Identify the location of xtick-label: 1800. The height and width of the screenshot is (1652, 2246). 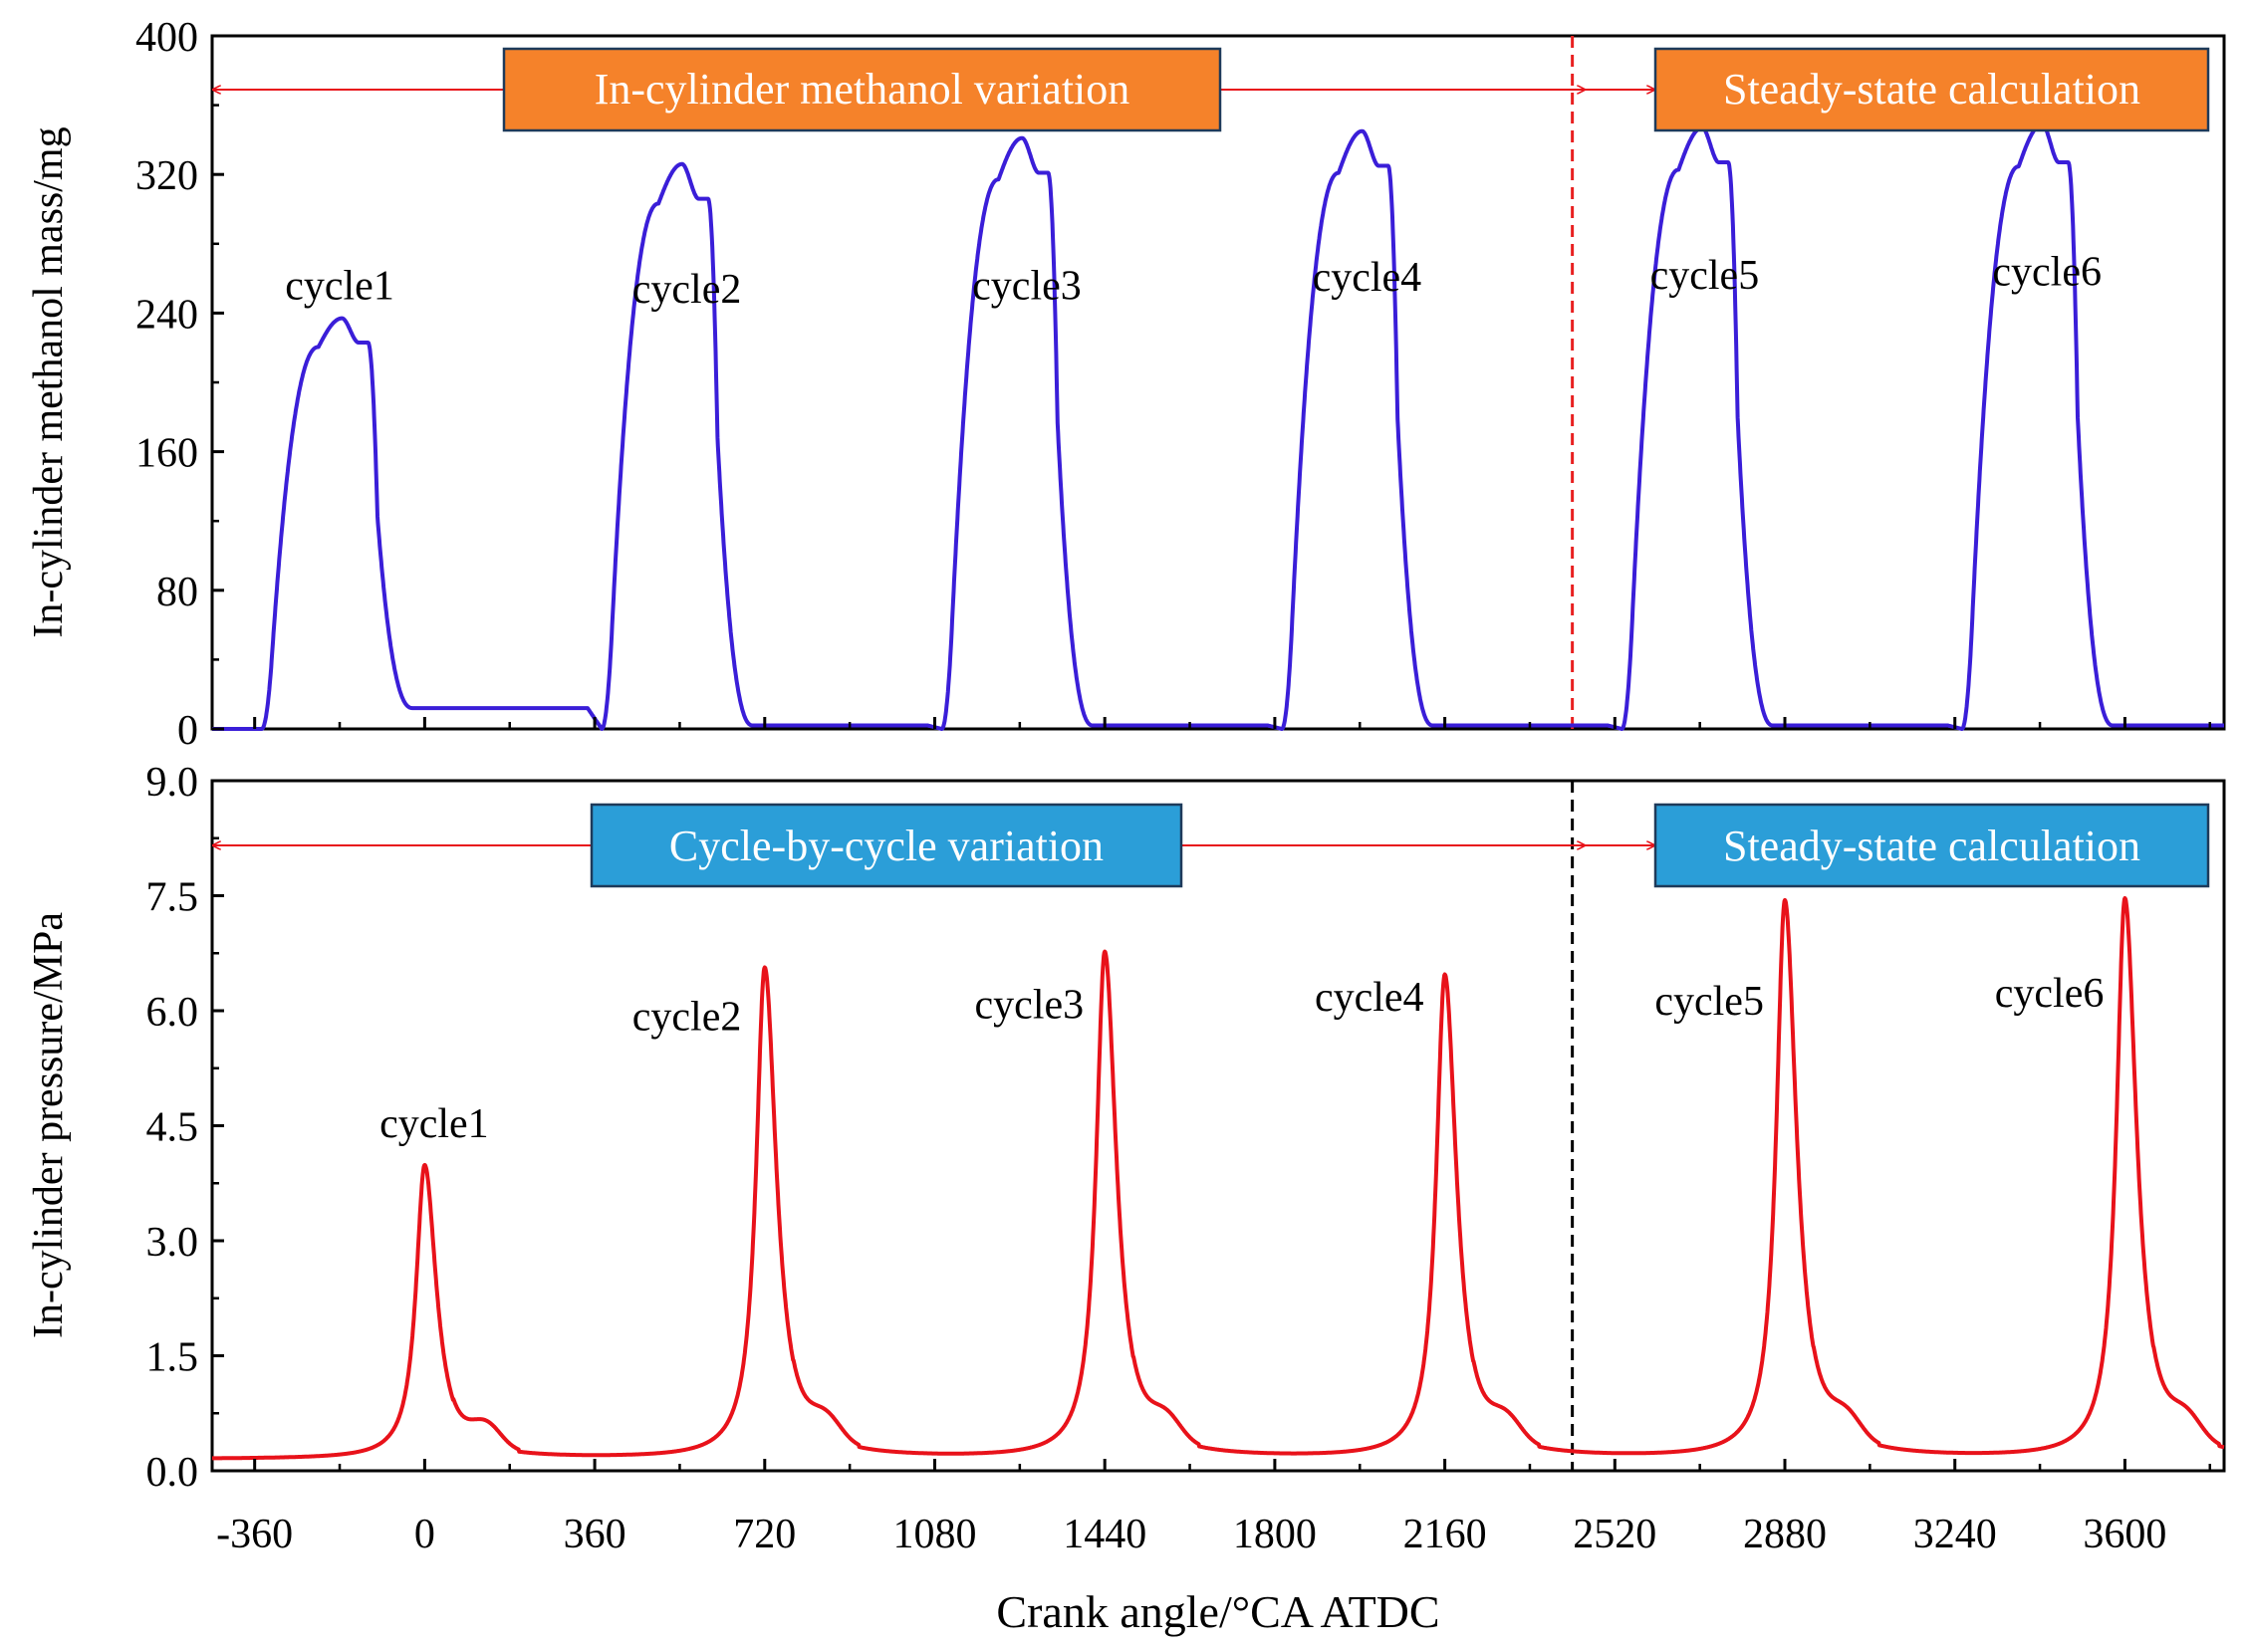
(1275, 1535).